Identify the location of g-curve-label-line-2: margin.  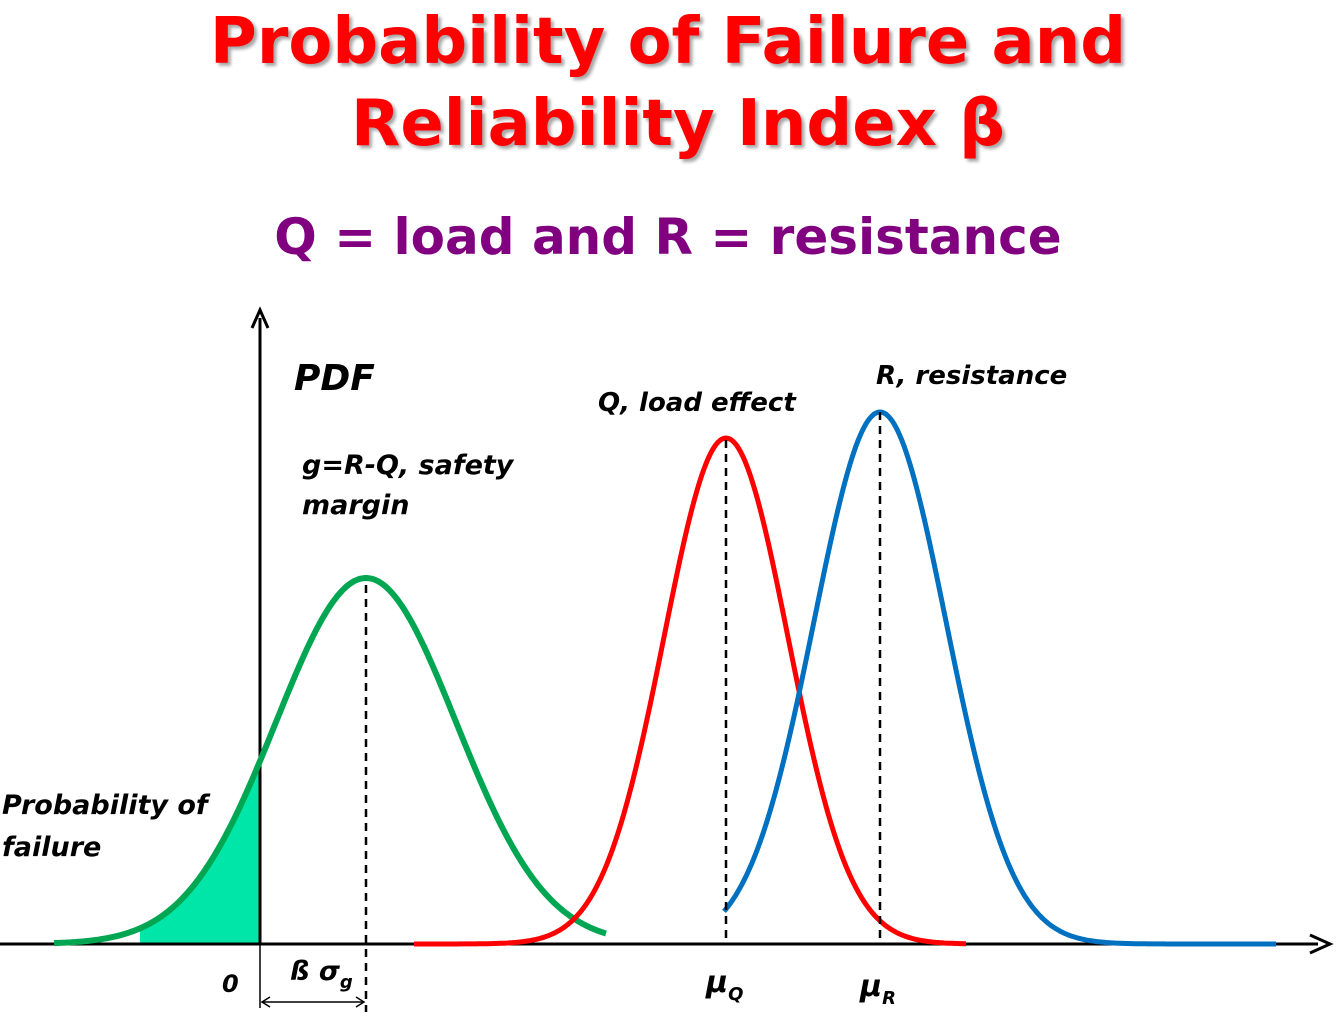
(355, 505).